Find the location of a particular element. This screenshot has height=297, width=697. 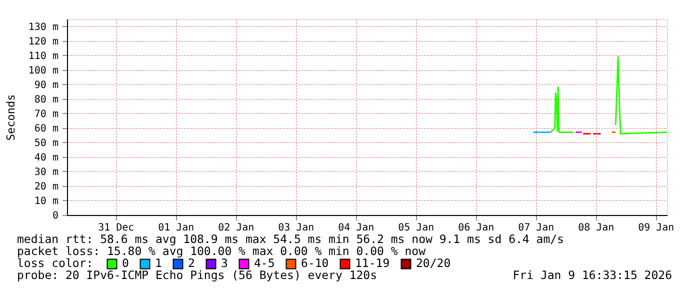

x-tick-label: 06 Jan is located at coordinates (476, 228).